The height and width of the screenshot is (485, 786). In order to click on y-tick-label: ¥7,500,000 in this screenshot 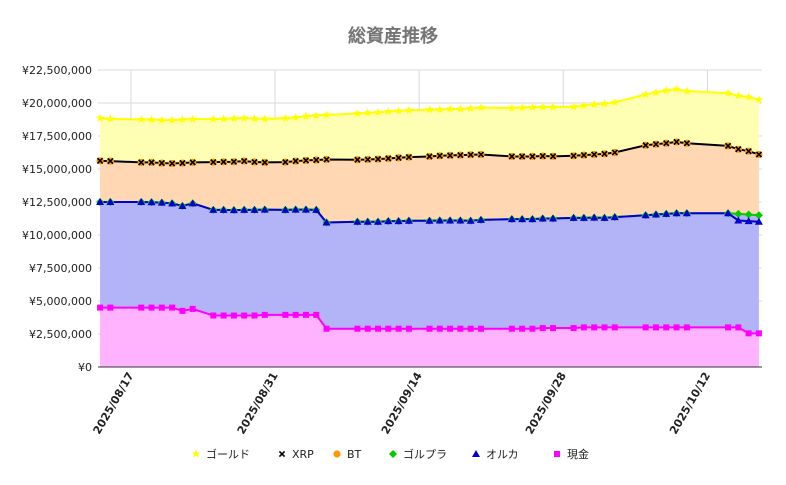, I will do `click(60, 268)`.